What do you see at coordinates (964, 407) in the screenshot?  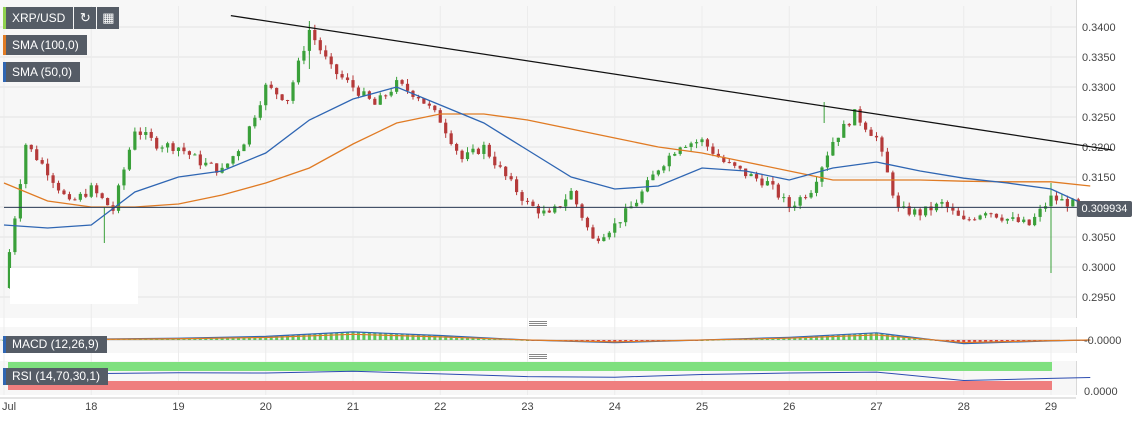 I see `x-tick-label: 28` at bounding box center [964, 407].